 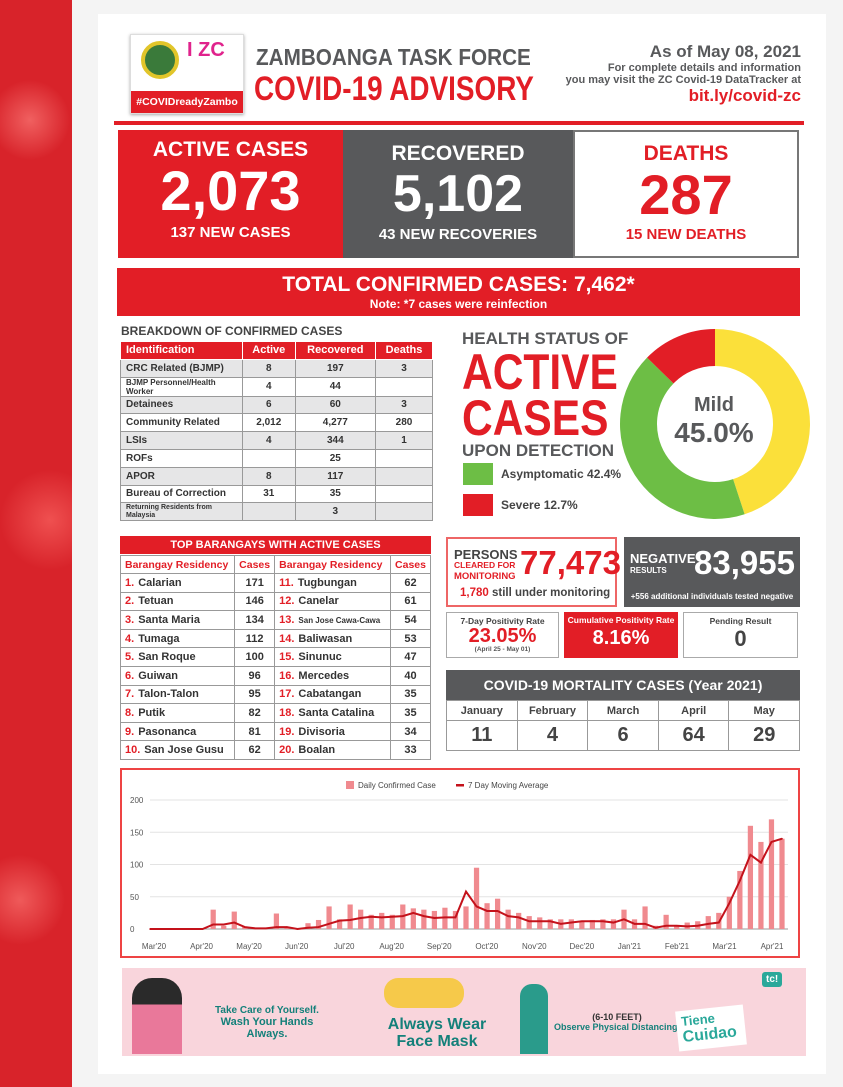 What do you see at coordinates (344, 946) in the screenshot?
I see `x-tick-label: Jul'20` at bounding box center [344, 946].